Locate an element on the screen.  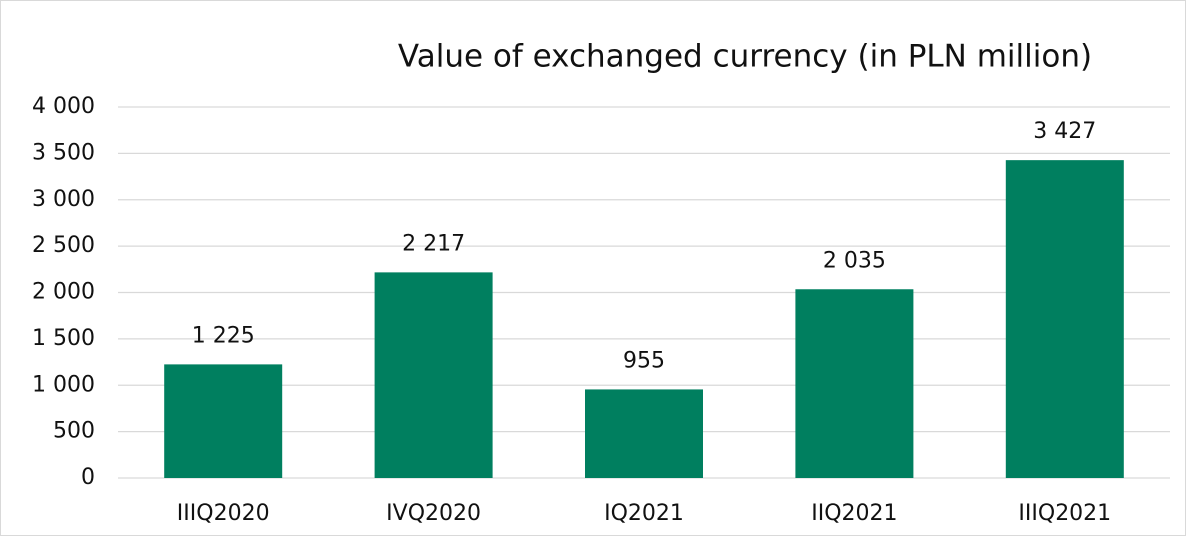
x-tick-label: IIQ2021 is located at coordinates (854, 513).